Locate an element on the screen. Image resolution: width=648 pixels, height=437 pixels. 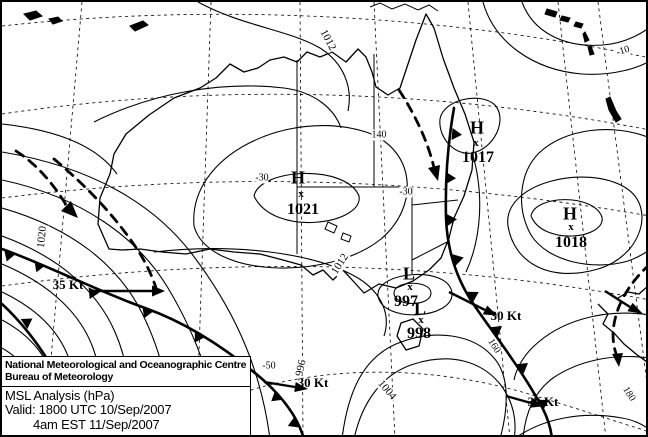
wind-speed-label-2: 30 Kt is located at coordinates (313, 382).